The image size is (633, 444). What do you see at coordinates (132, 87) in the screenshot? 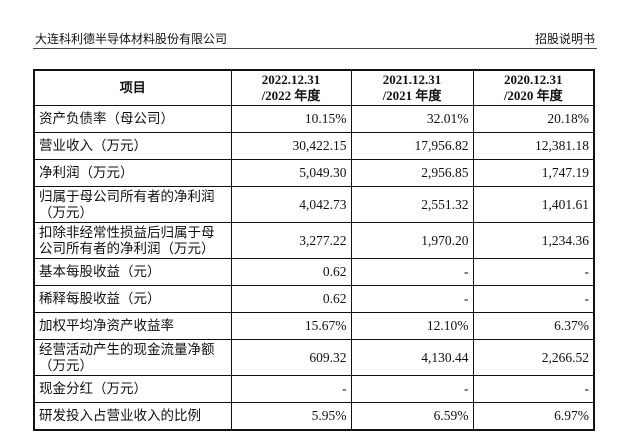
I see `column-header: 项目` at bounding box center [132, 87].